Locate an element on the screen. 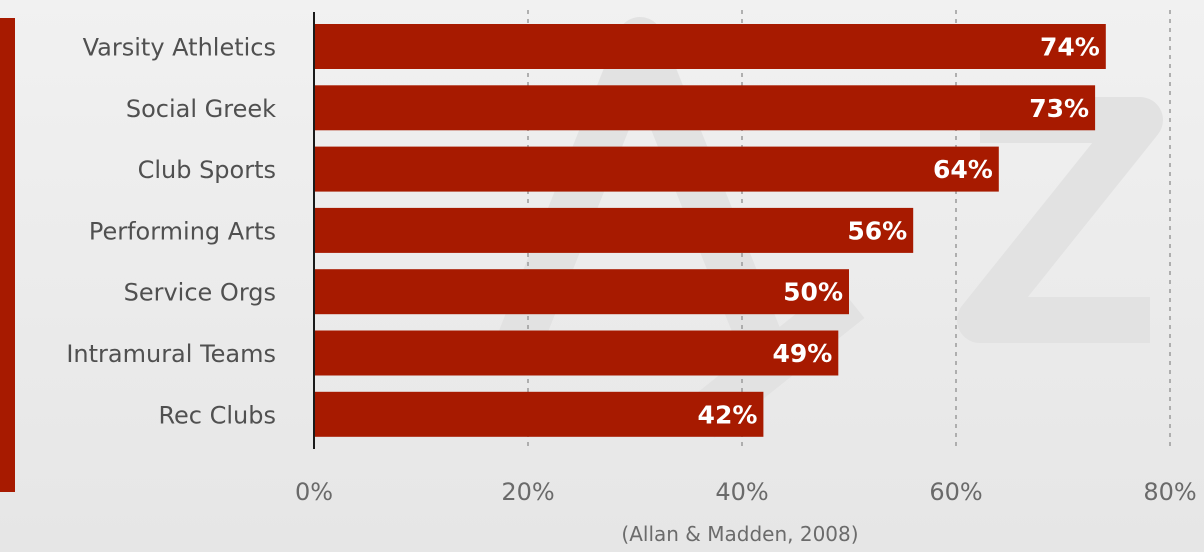  x-tick-labels: 0% 20% 40% 60% 80% is located at coordinates (746, 492).